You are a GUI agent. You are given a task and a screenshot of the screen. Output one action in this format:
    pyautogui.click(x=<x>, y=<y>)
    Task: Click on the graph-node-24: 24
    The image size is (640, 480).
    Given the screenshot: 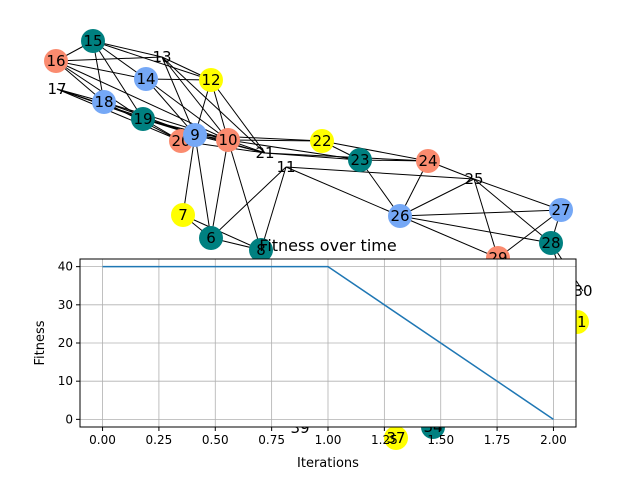 What is the action you would take?
    pyautogui.click(x=428, y=161)
    